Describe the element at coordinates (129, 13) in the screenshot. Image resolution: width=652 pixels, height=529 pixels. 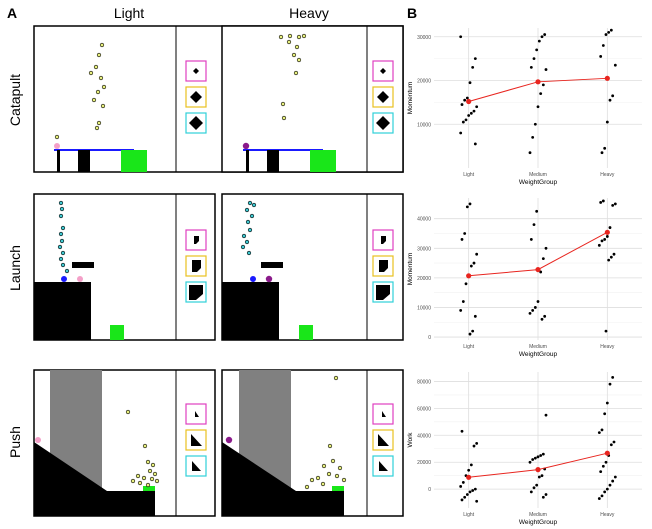
I see `column-header-light: Light` at that location.